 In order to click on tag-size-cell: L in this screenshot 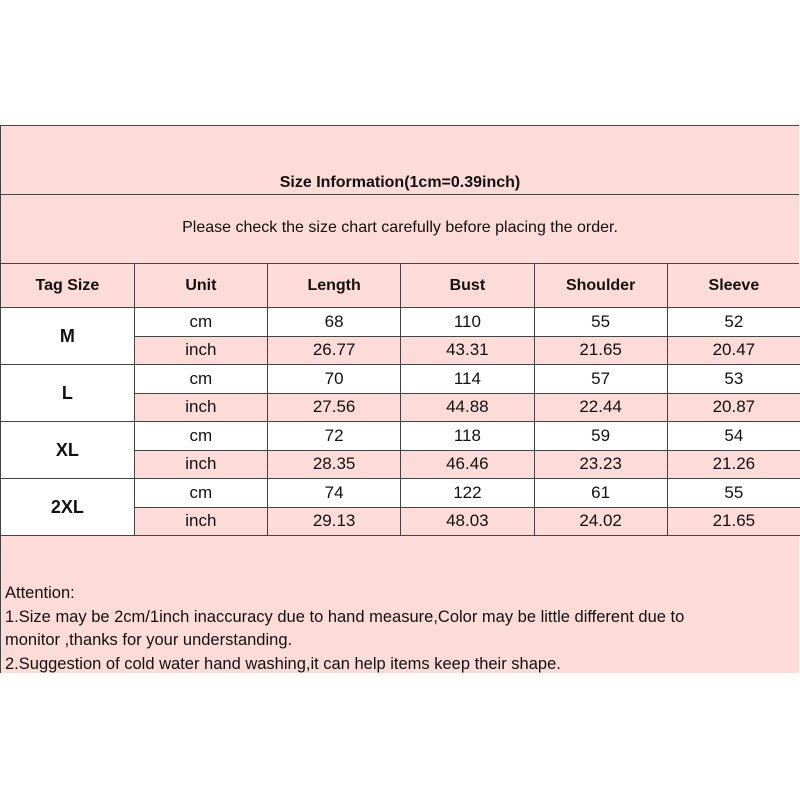, I will do `click(68, 393)`.